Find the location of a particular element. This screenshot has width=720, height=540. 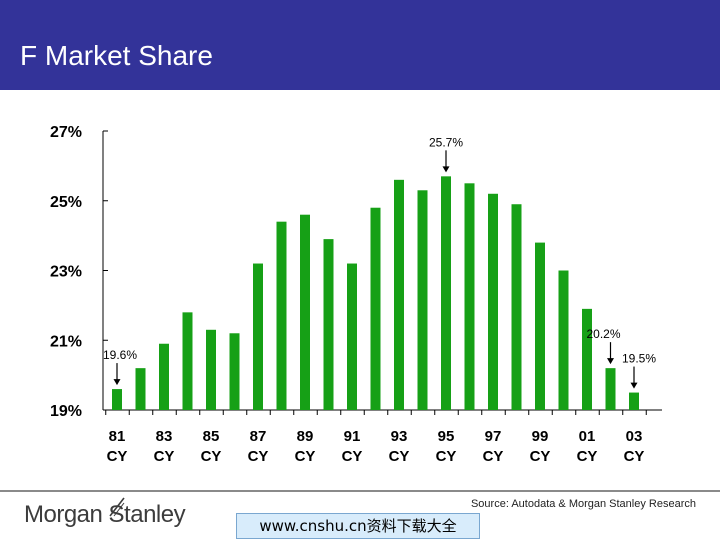

x-tick-label-year: 95 is located at coordinates (446, 436).